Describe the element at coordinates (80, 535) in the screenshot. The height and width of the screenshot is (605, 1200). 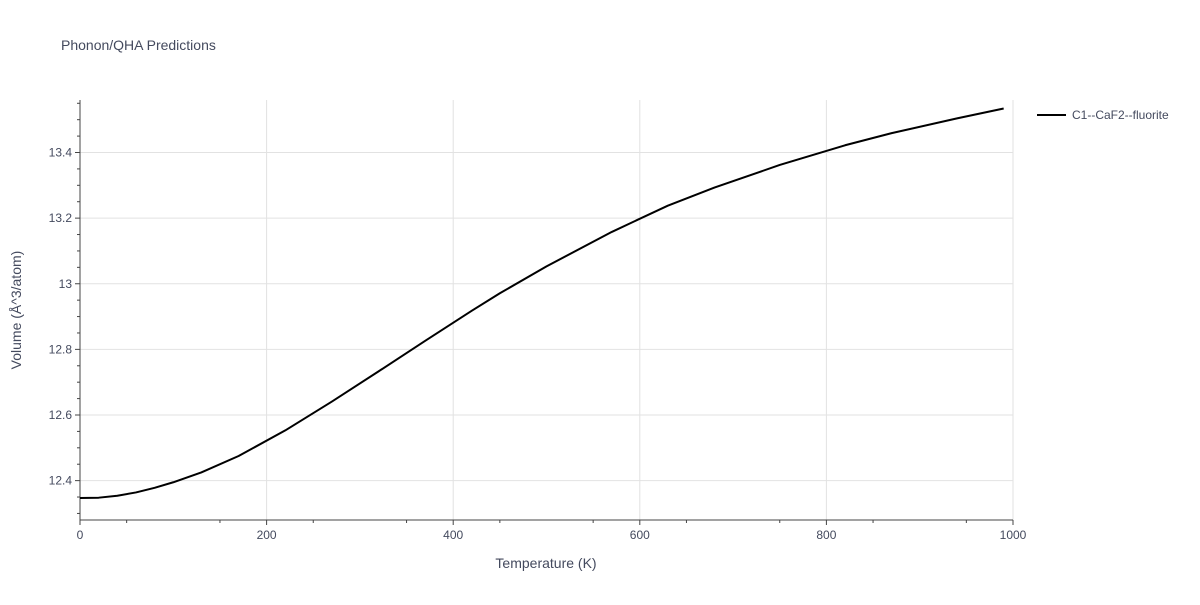
I see `x-tick-label: 0` at that location.